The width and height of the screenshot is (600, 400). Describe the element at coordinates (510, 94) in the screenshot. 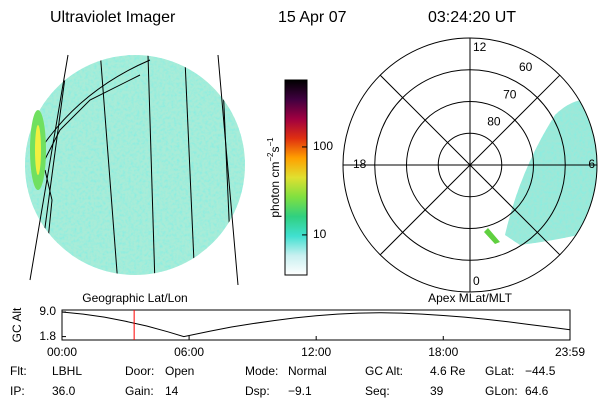

I see `lat-label: 70` at that location.